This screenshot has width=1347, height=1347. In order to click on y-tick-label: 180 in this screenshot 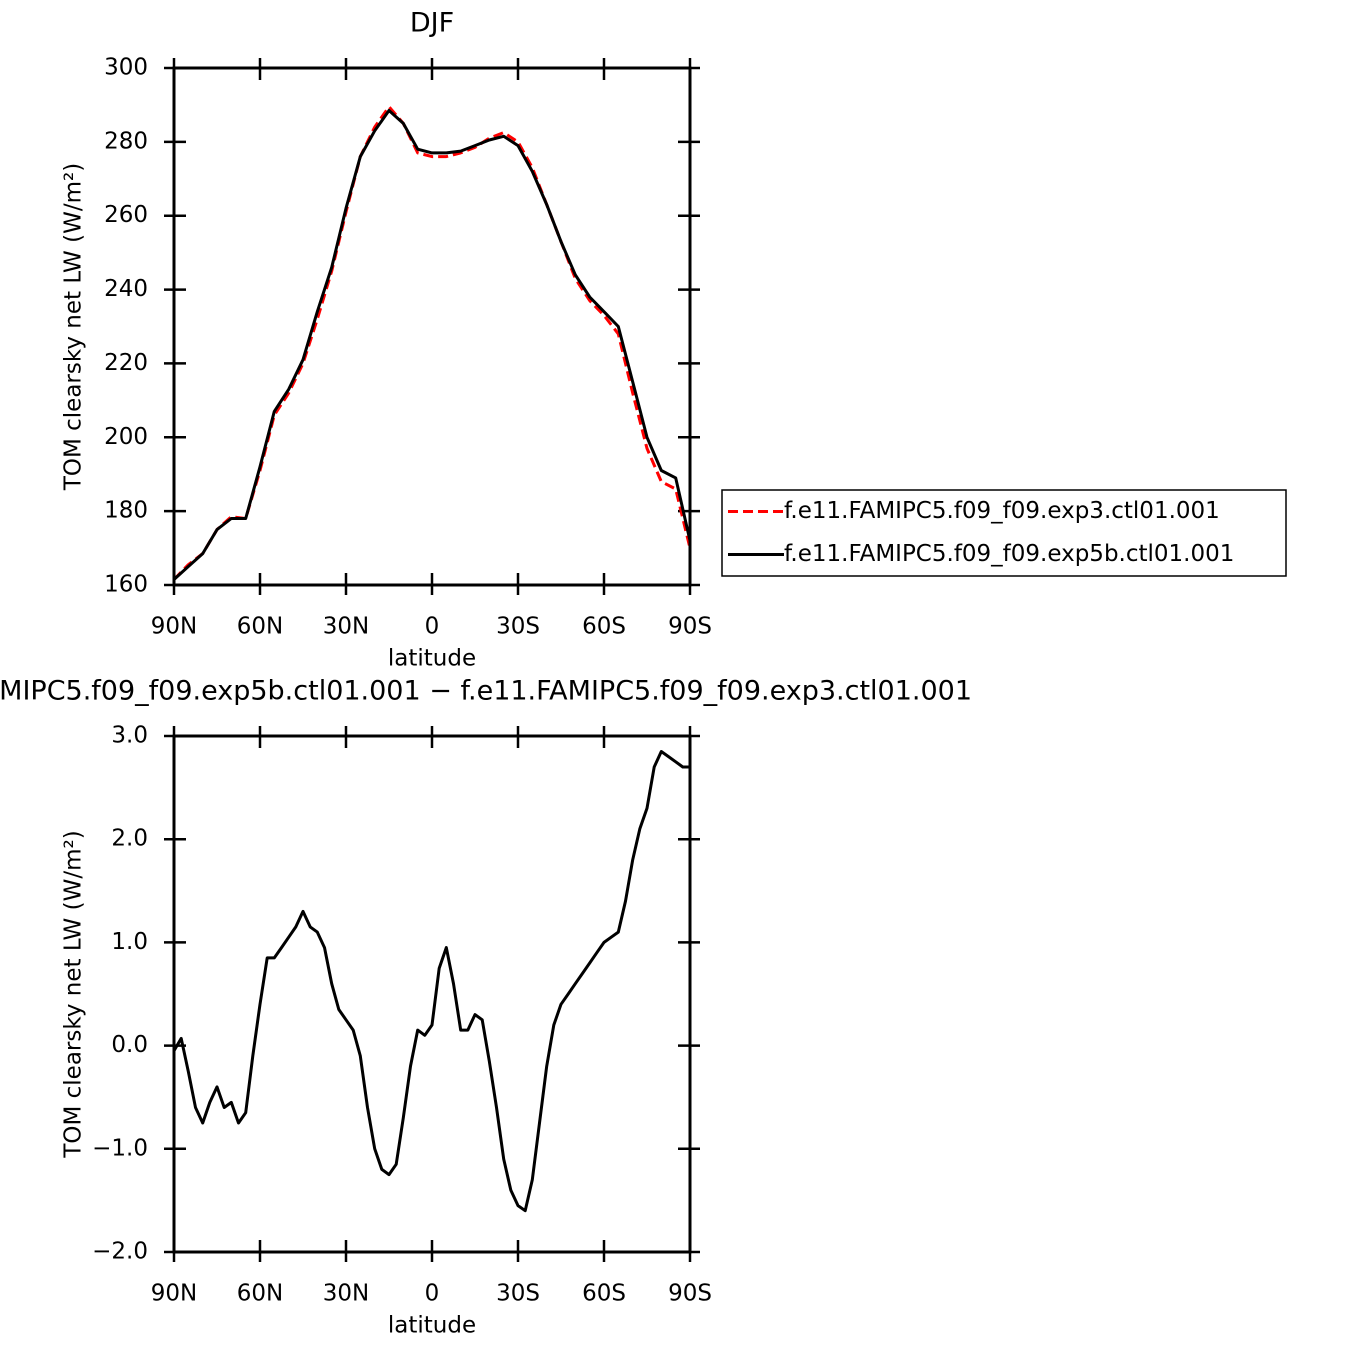, I will do `click(126, 511)`.